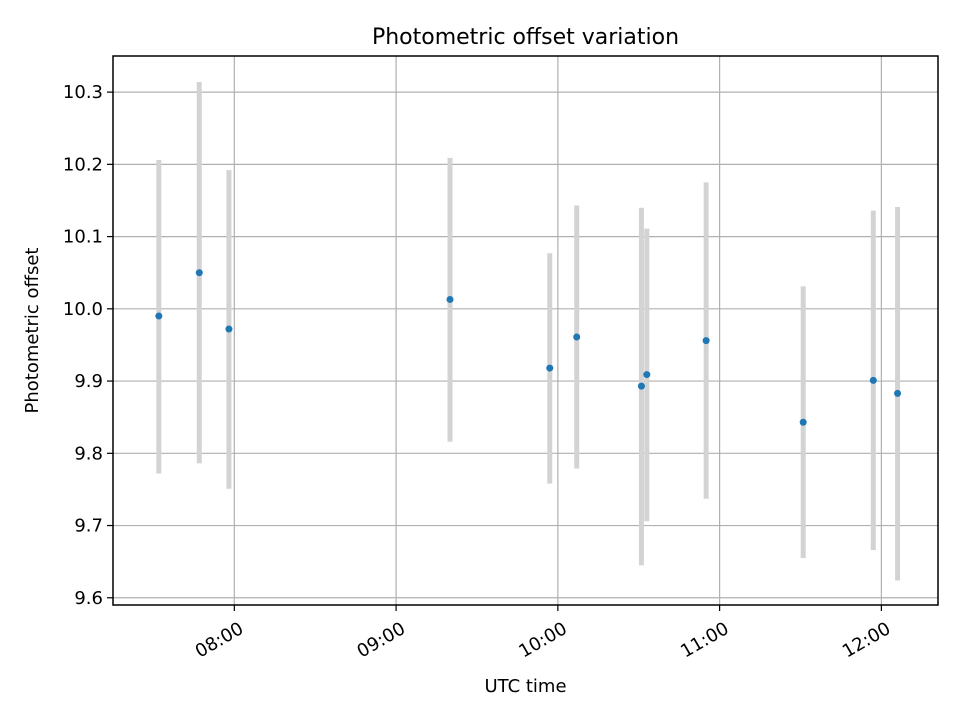 Image resolution: width=960 pixels, height=720 pixels. What do you see at coordinates (704, 640) in the screenshot?
I see `x-tick-label: 11:00` at bounding box center [704, 640].